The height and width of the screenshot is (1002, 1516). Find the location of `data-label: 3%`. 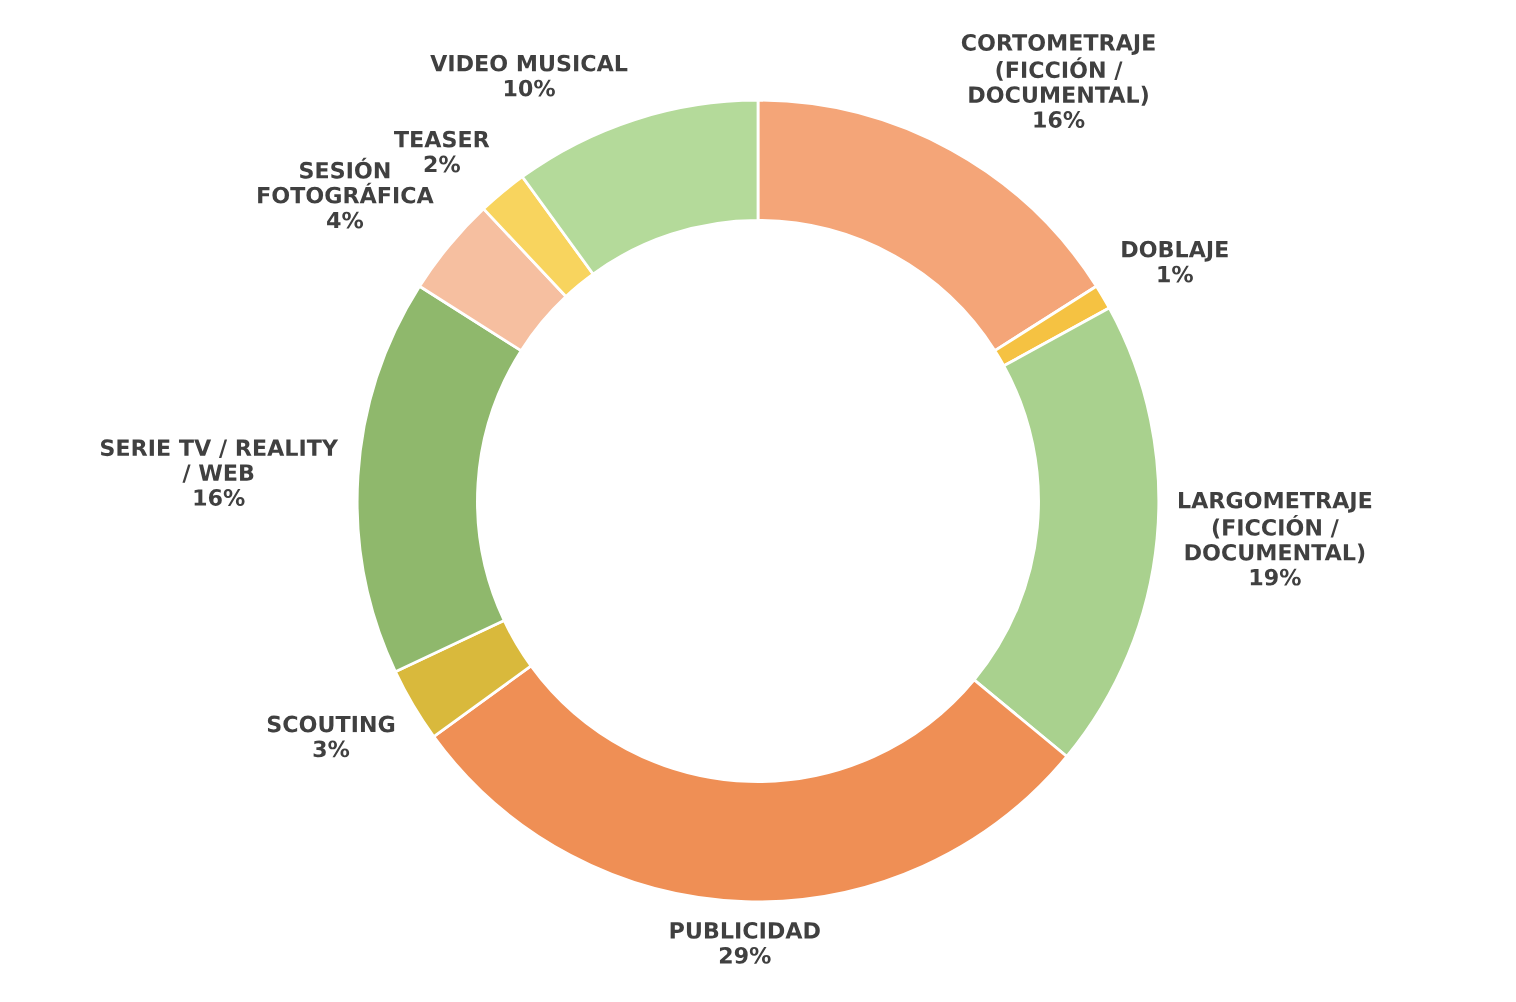

data-label: 3% is located at coordinates (331, 749).